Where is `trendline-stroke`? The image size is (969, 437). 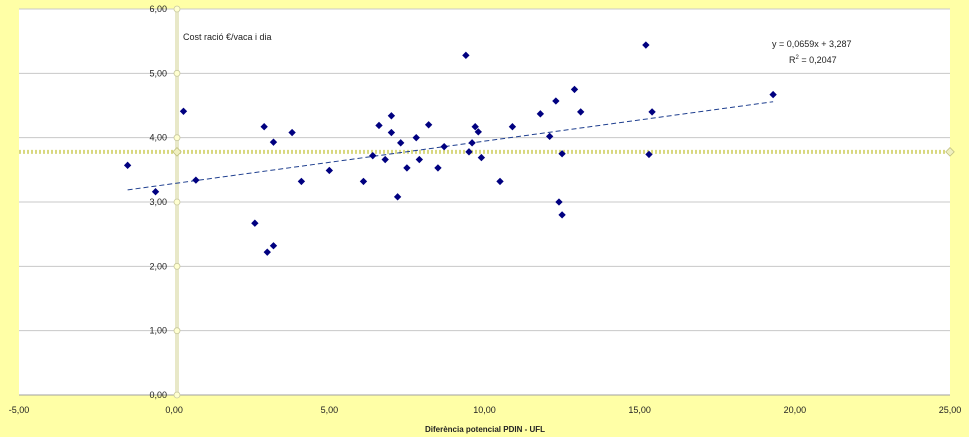 trendline-stroke is located at coordinates (450, 146).